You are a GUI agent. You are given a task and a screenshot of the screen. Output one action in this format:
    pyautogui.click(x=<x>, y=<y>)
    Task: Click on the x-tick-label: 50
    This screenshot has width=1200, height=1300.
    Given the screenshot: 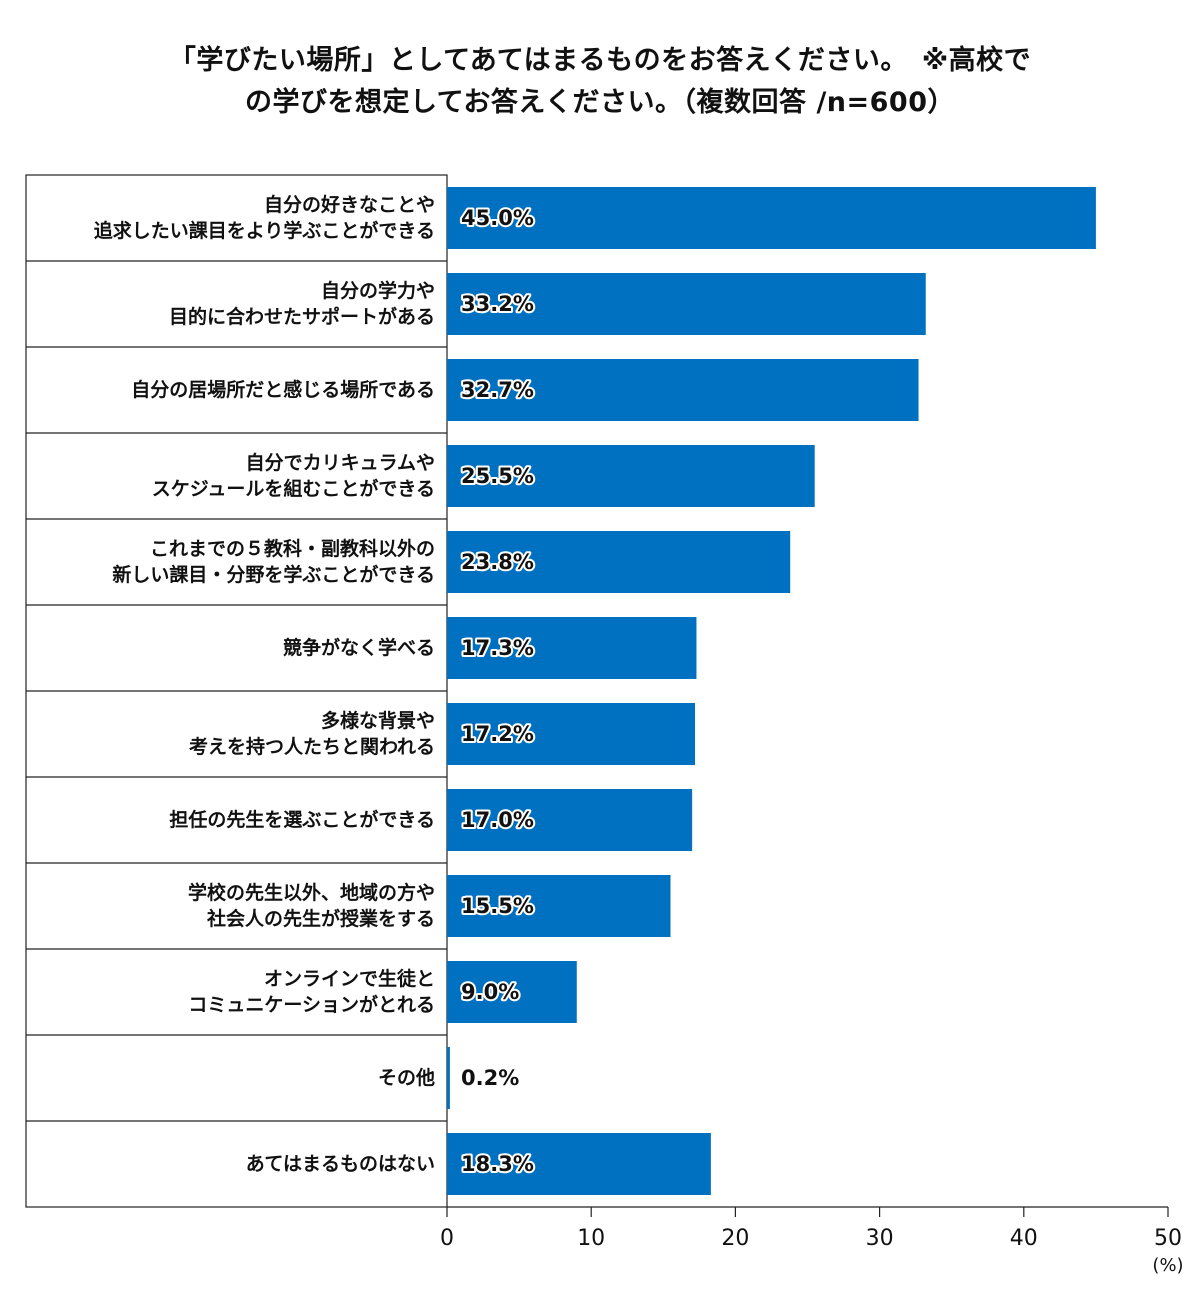 What is the action you would take?
    pyautogui.click(x=1168, y=1238)
    